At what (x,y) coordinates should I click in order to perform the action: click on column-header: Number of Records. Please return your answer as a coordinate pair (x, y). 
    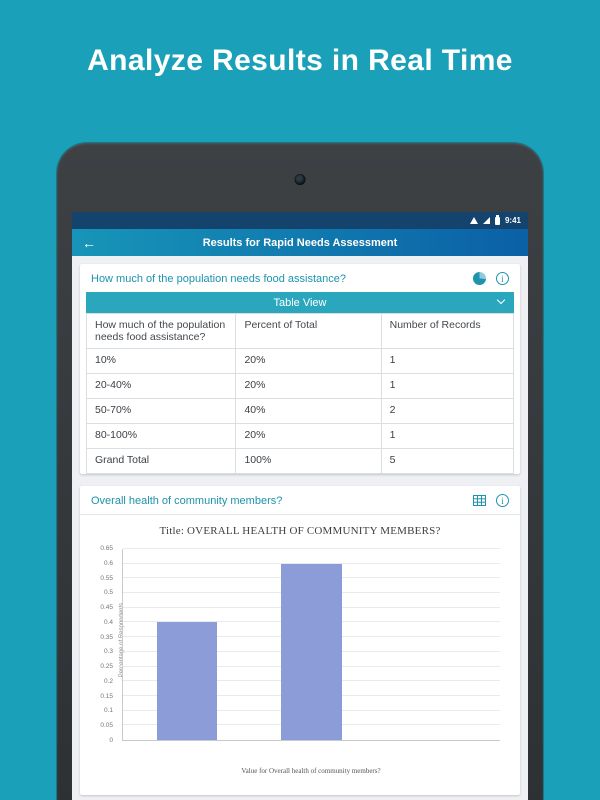
    Looking at the image, I should click on (447, 331).